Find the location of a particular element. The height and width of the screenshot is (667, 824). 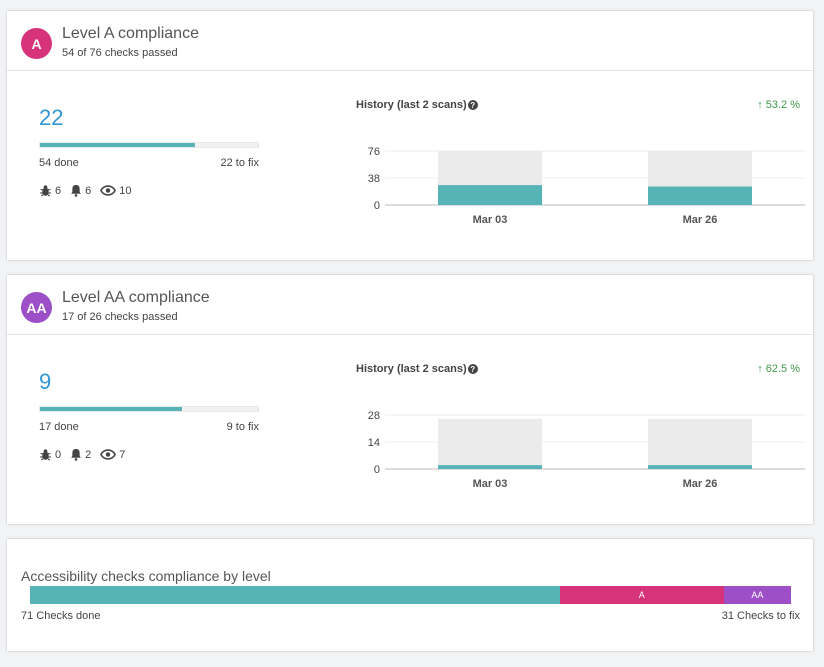

level-aa-bugs-count: 0 is located at coordinates (58, 454).